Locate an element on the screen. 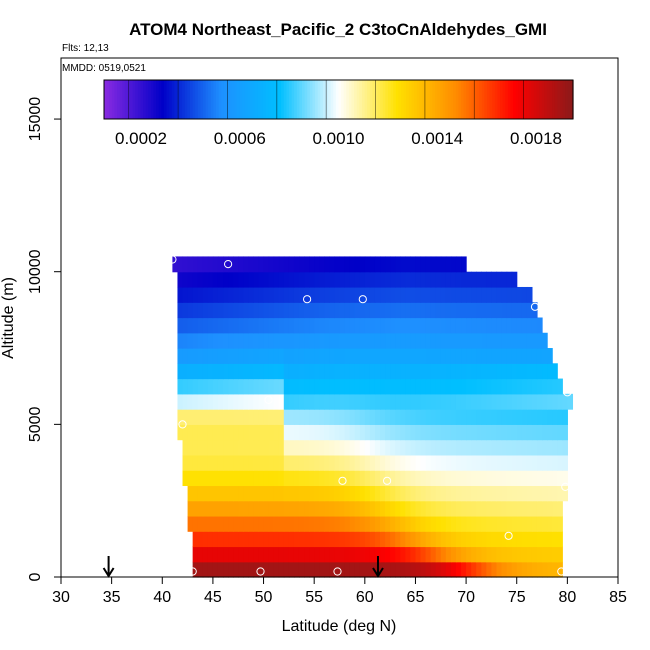  x-tick-label: 45 is located at coordinates (213, 597).